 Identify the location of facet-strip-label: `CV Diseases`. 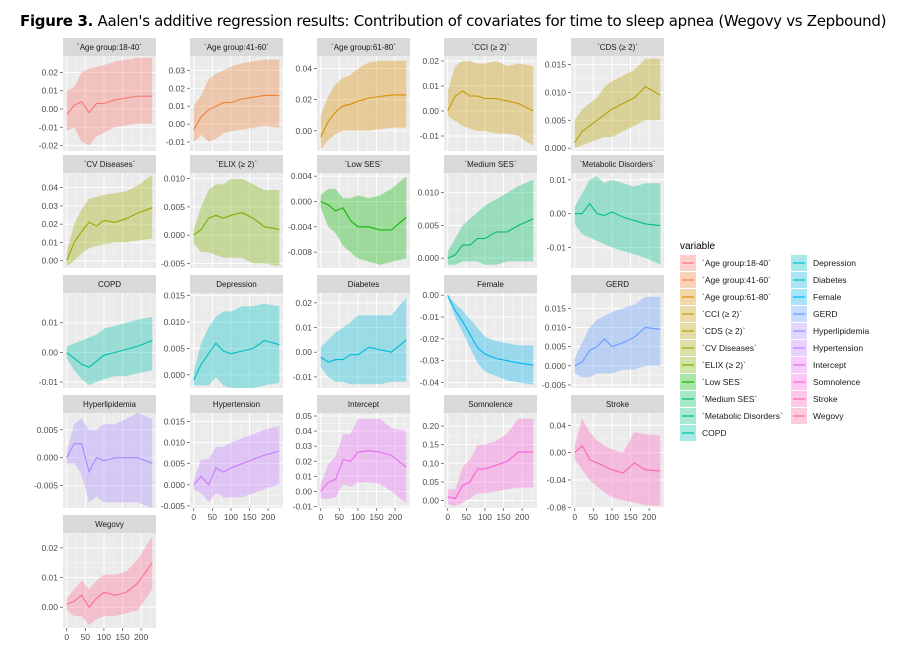
(110, 164).